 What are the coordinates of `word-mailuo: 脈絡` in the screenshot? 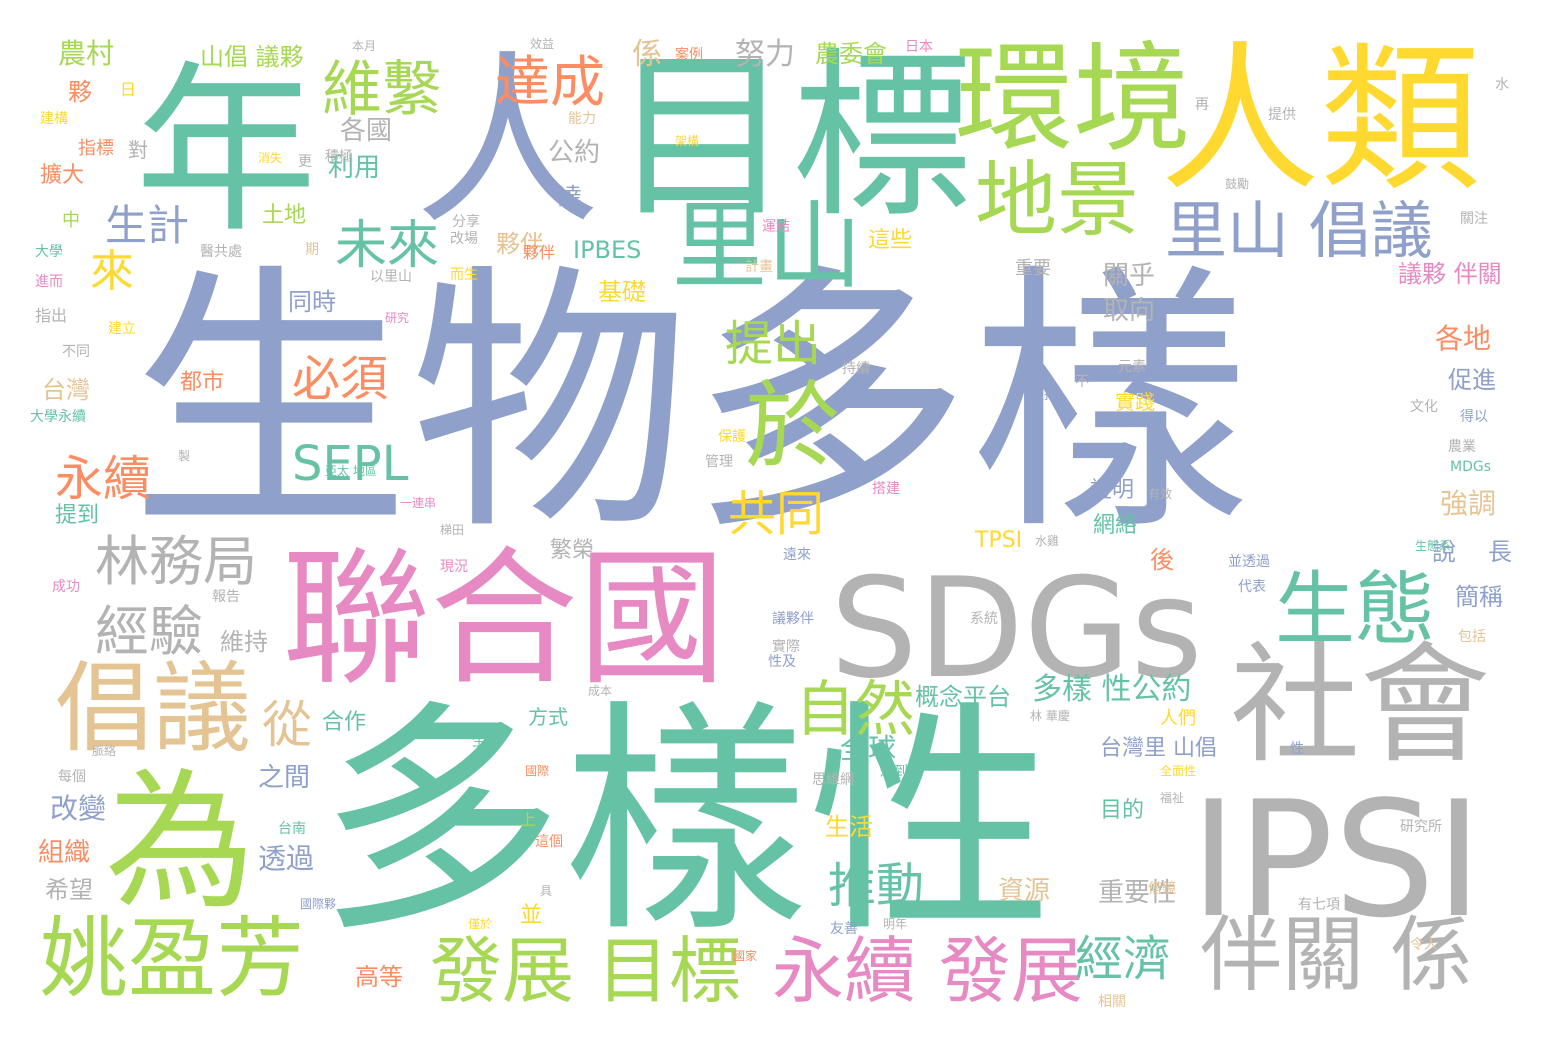 It's located at (104, 751).